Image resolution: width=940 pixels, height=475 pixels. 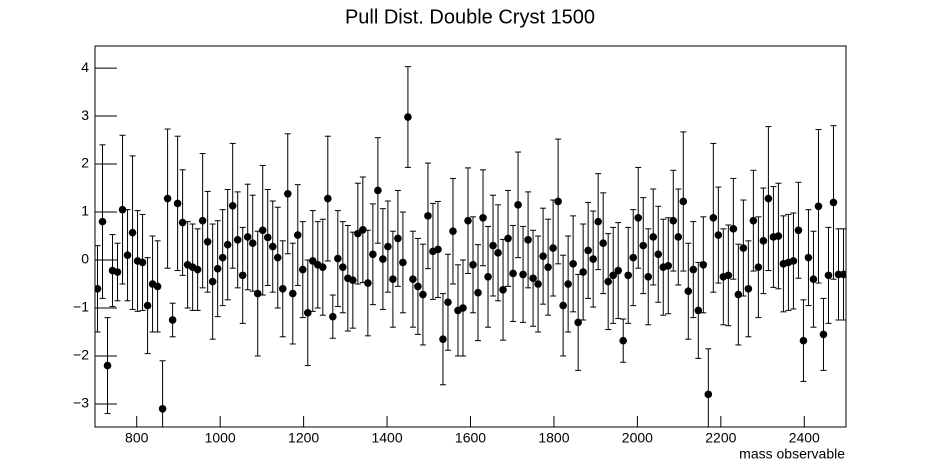 What do you see at coordinates (804, 438) in the screenshot?
I see `x-tick-label: 2400` at bounding box center [804, 438].